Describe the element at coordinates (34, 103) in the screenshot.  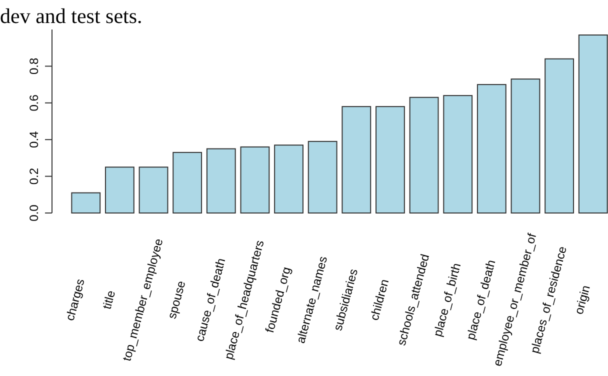
I see `y-tick-label: 0.6` at that location.